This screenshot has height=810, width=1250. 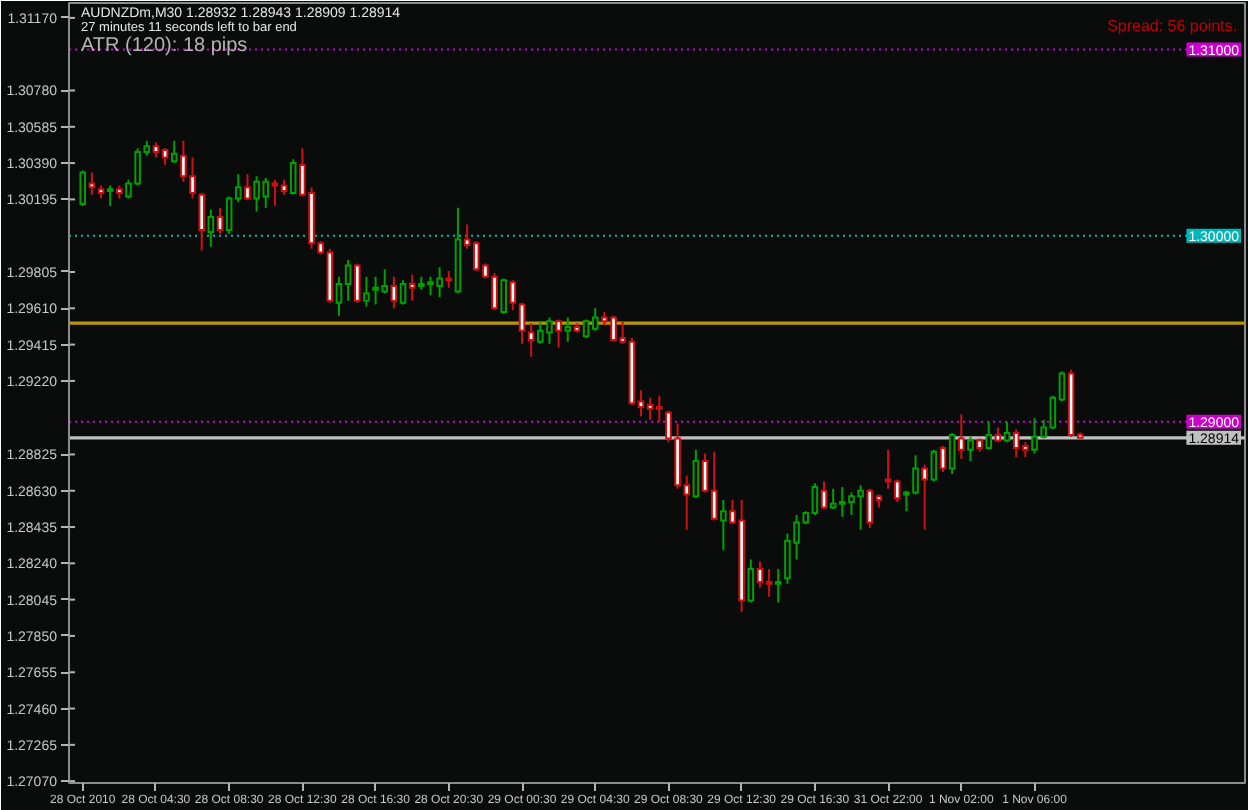 I want to click on text: Spread: 56 points., so click(x=1172, y=26).